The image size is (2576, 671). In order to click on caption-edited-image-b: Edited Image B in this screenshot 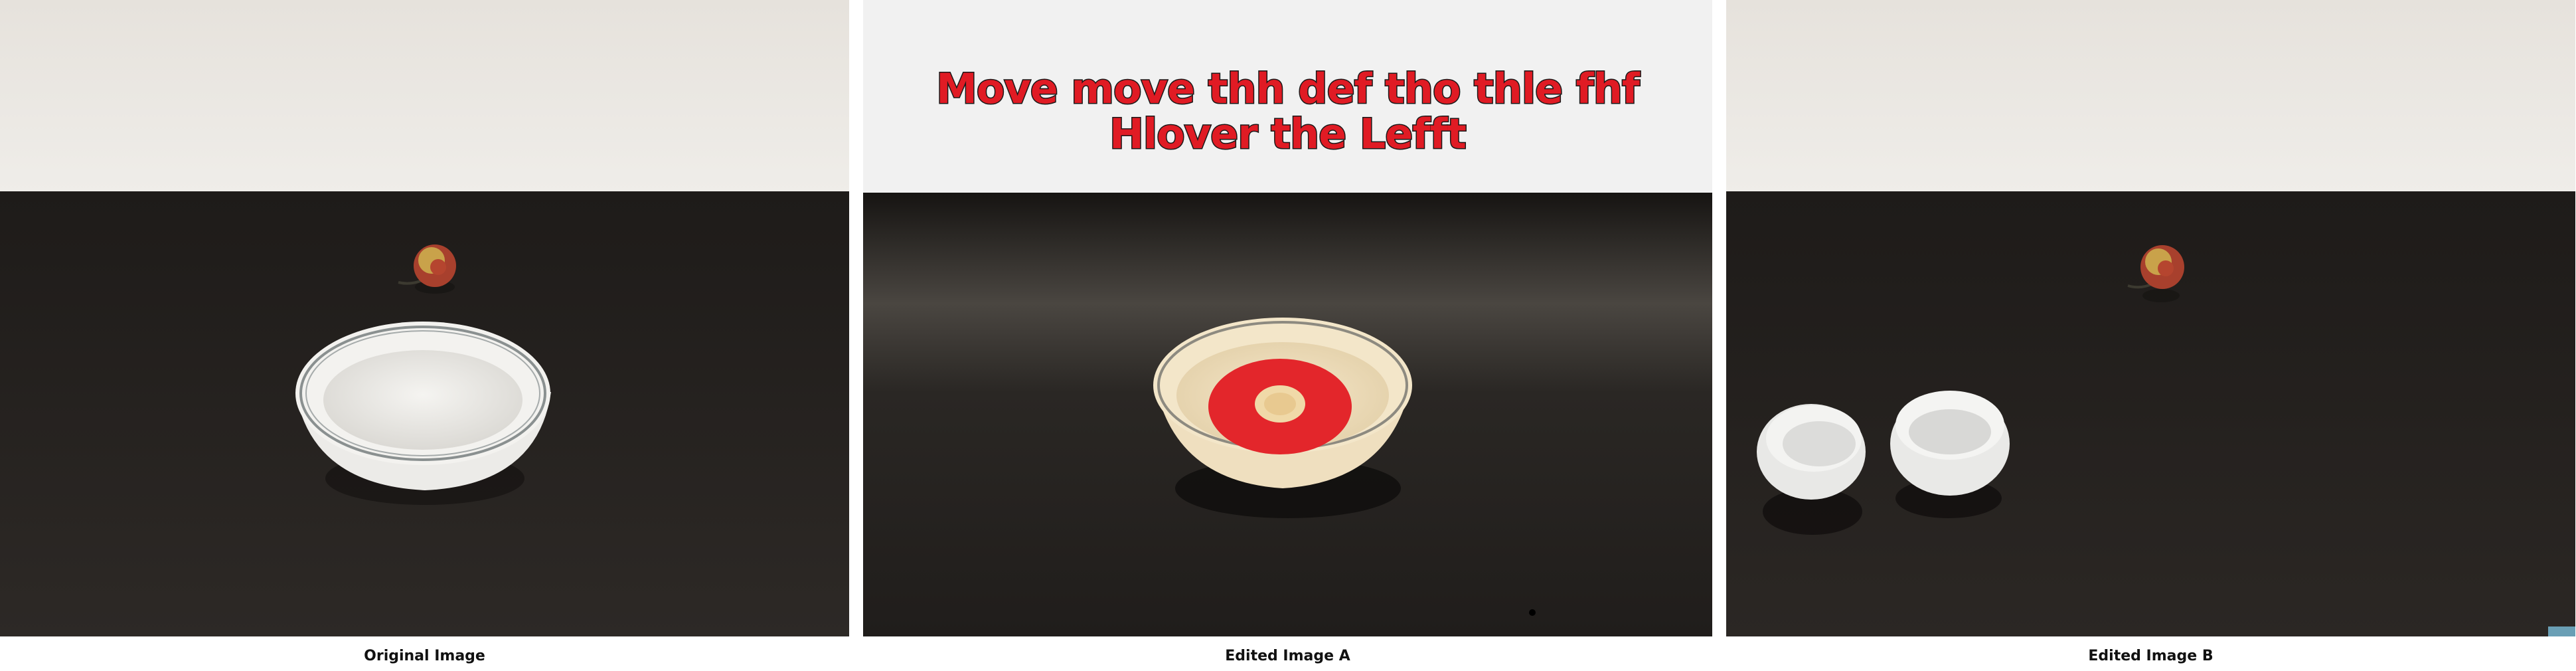, I will do `click(2151, 656)`.